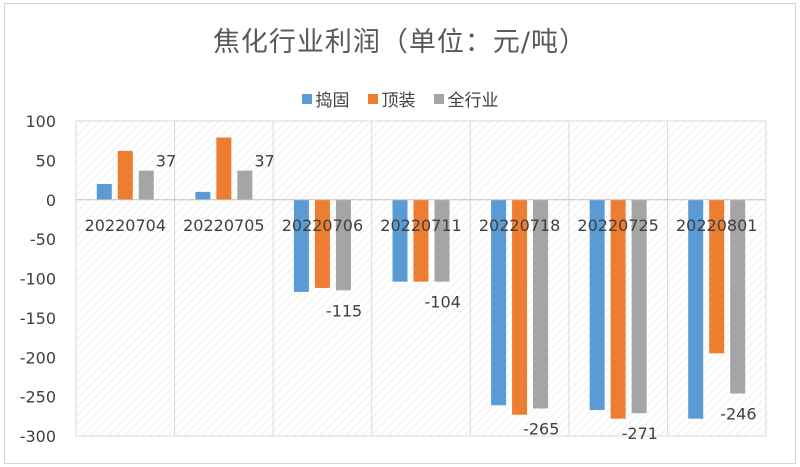  Describe the element at coordinates (617, 225) in the screenshot. I see `x-tick-label: 20220725` at that location.